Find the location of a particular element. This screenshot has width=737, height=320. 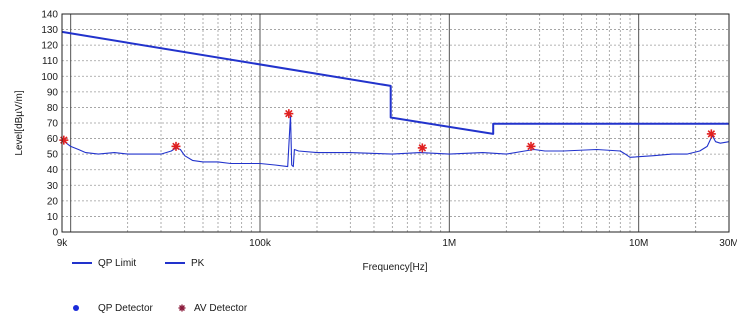

y-tick-label: 110 is located at coordinates (50, 61).